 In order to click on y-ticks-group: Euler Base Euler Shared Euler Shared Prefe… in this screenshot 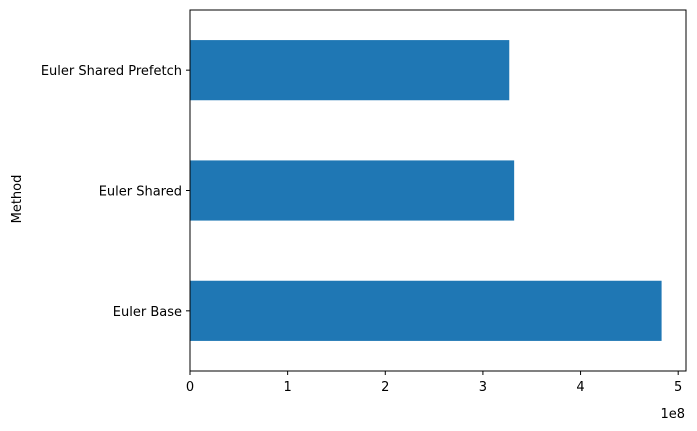, I will do `click(115, 192)`.